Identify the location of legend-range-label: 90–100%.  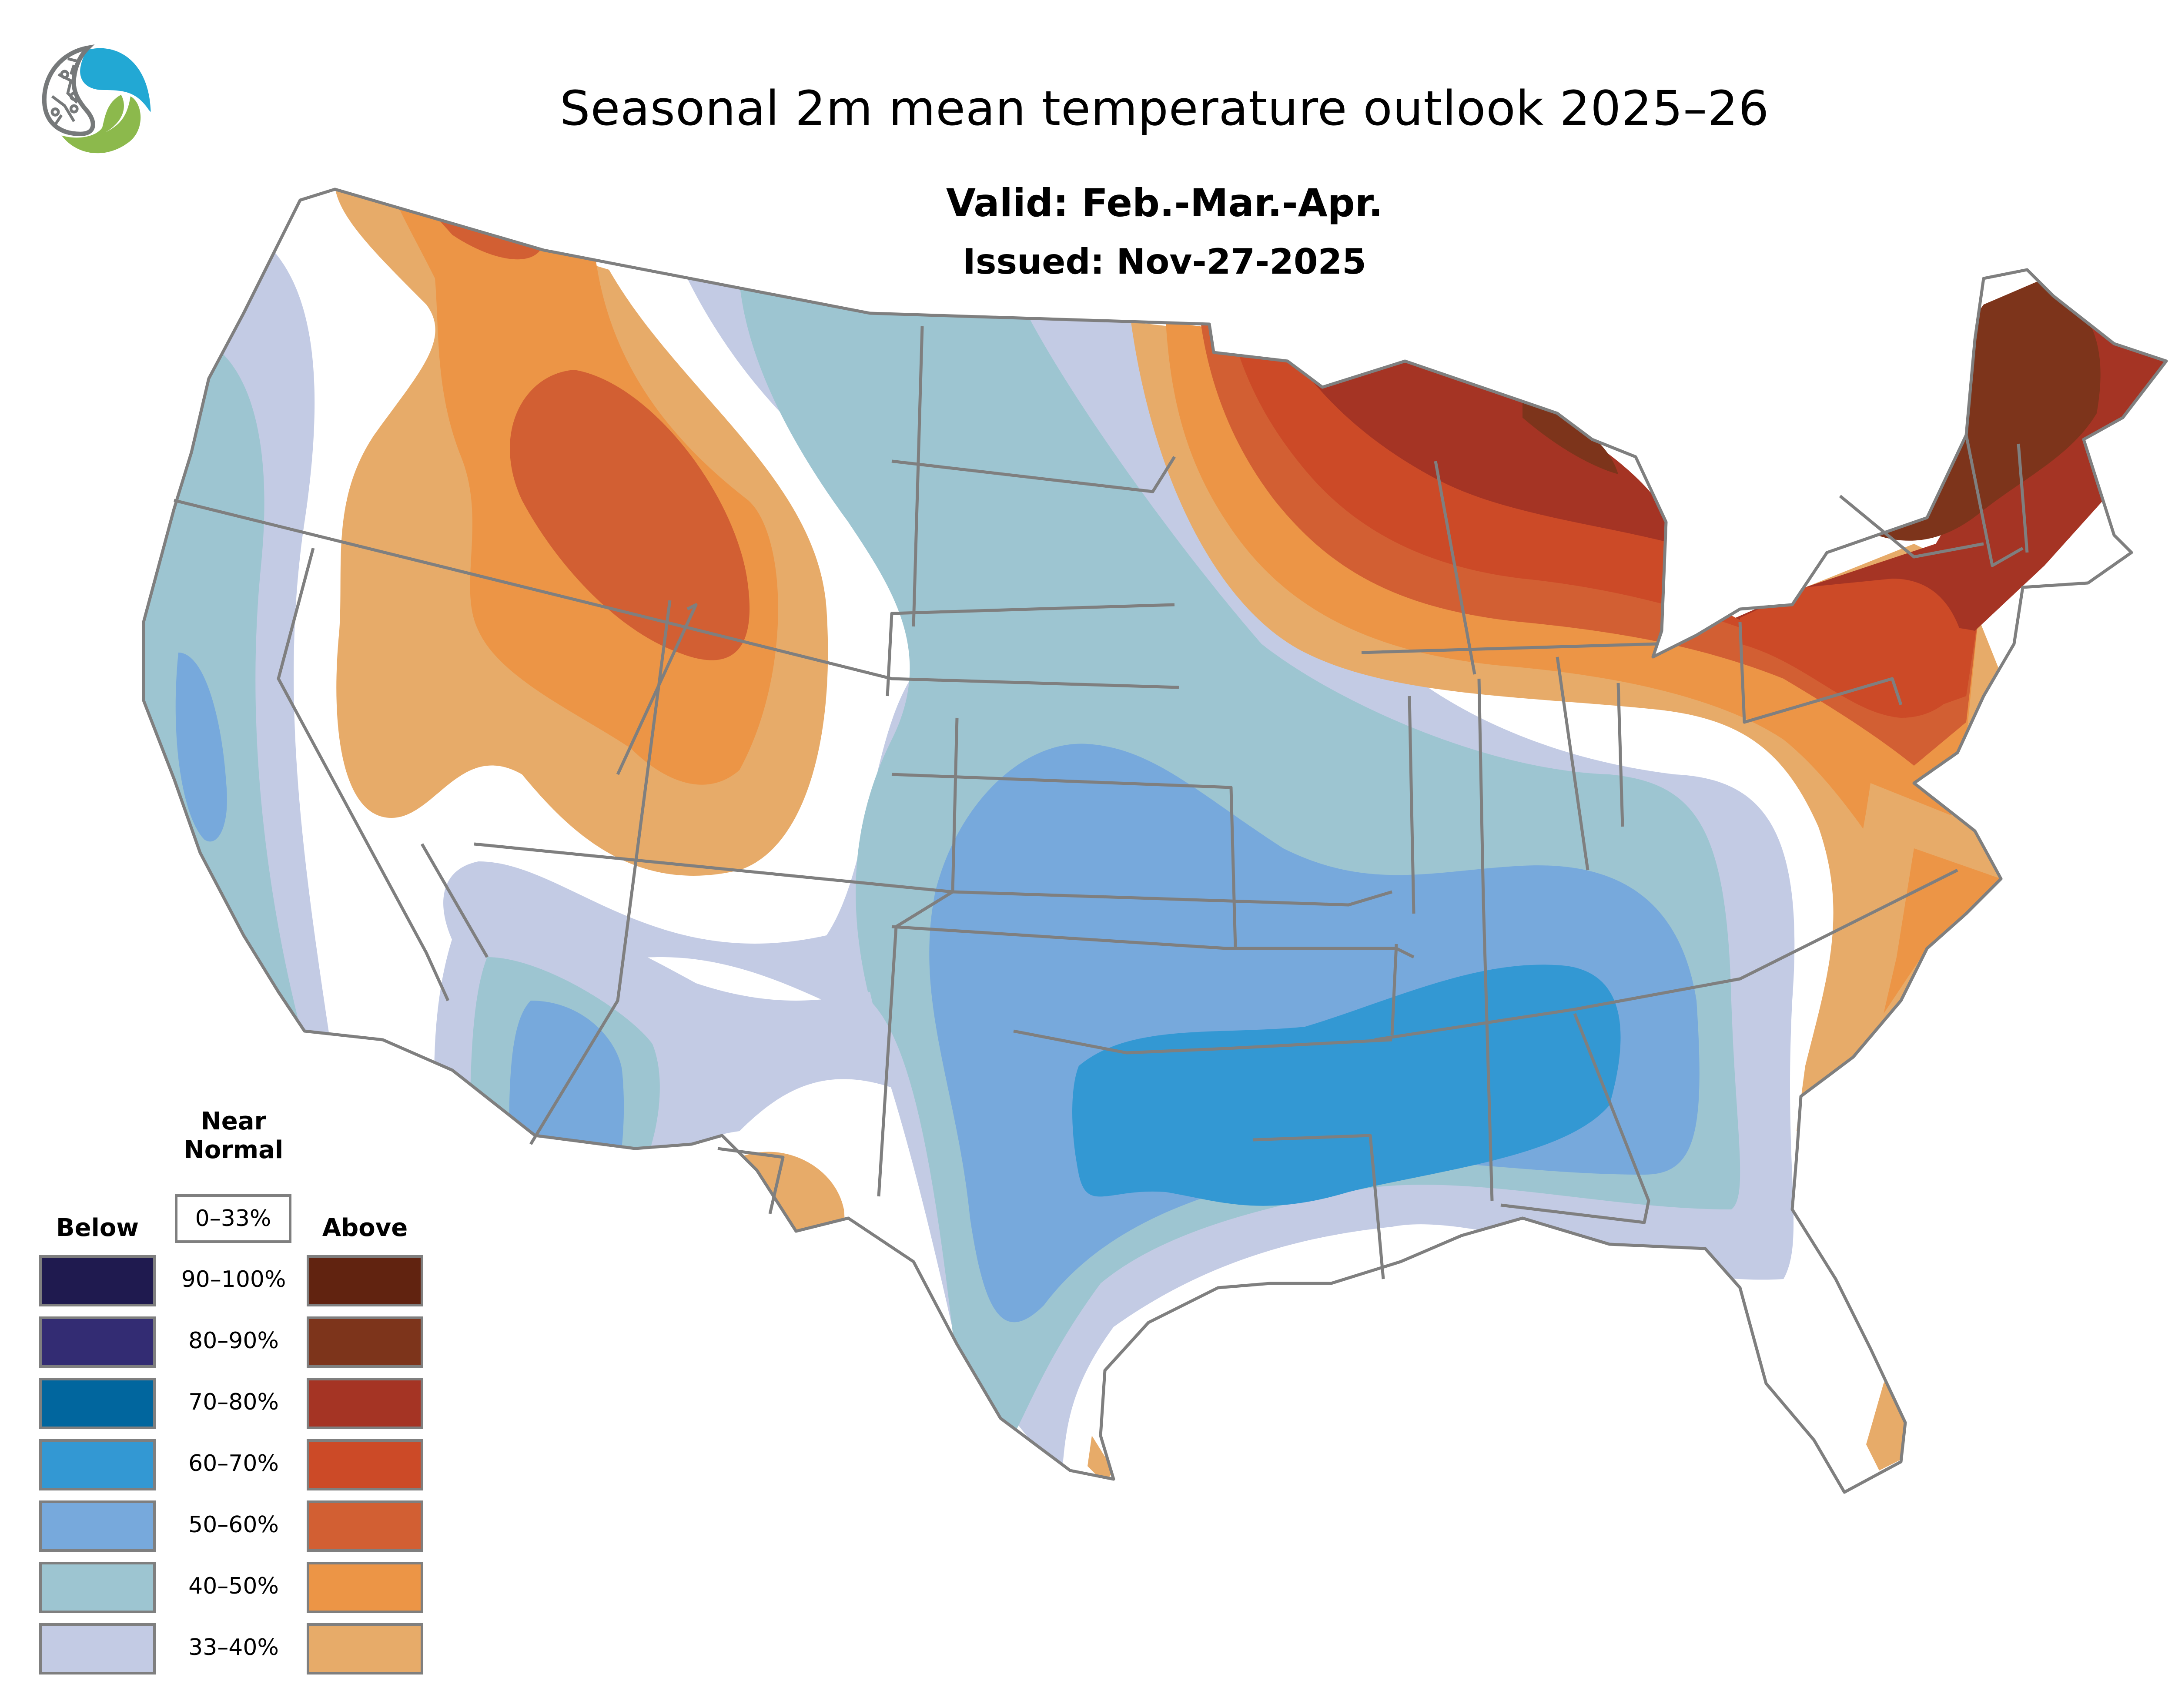
(233, 1279).